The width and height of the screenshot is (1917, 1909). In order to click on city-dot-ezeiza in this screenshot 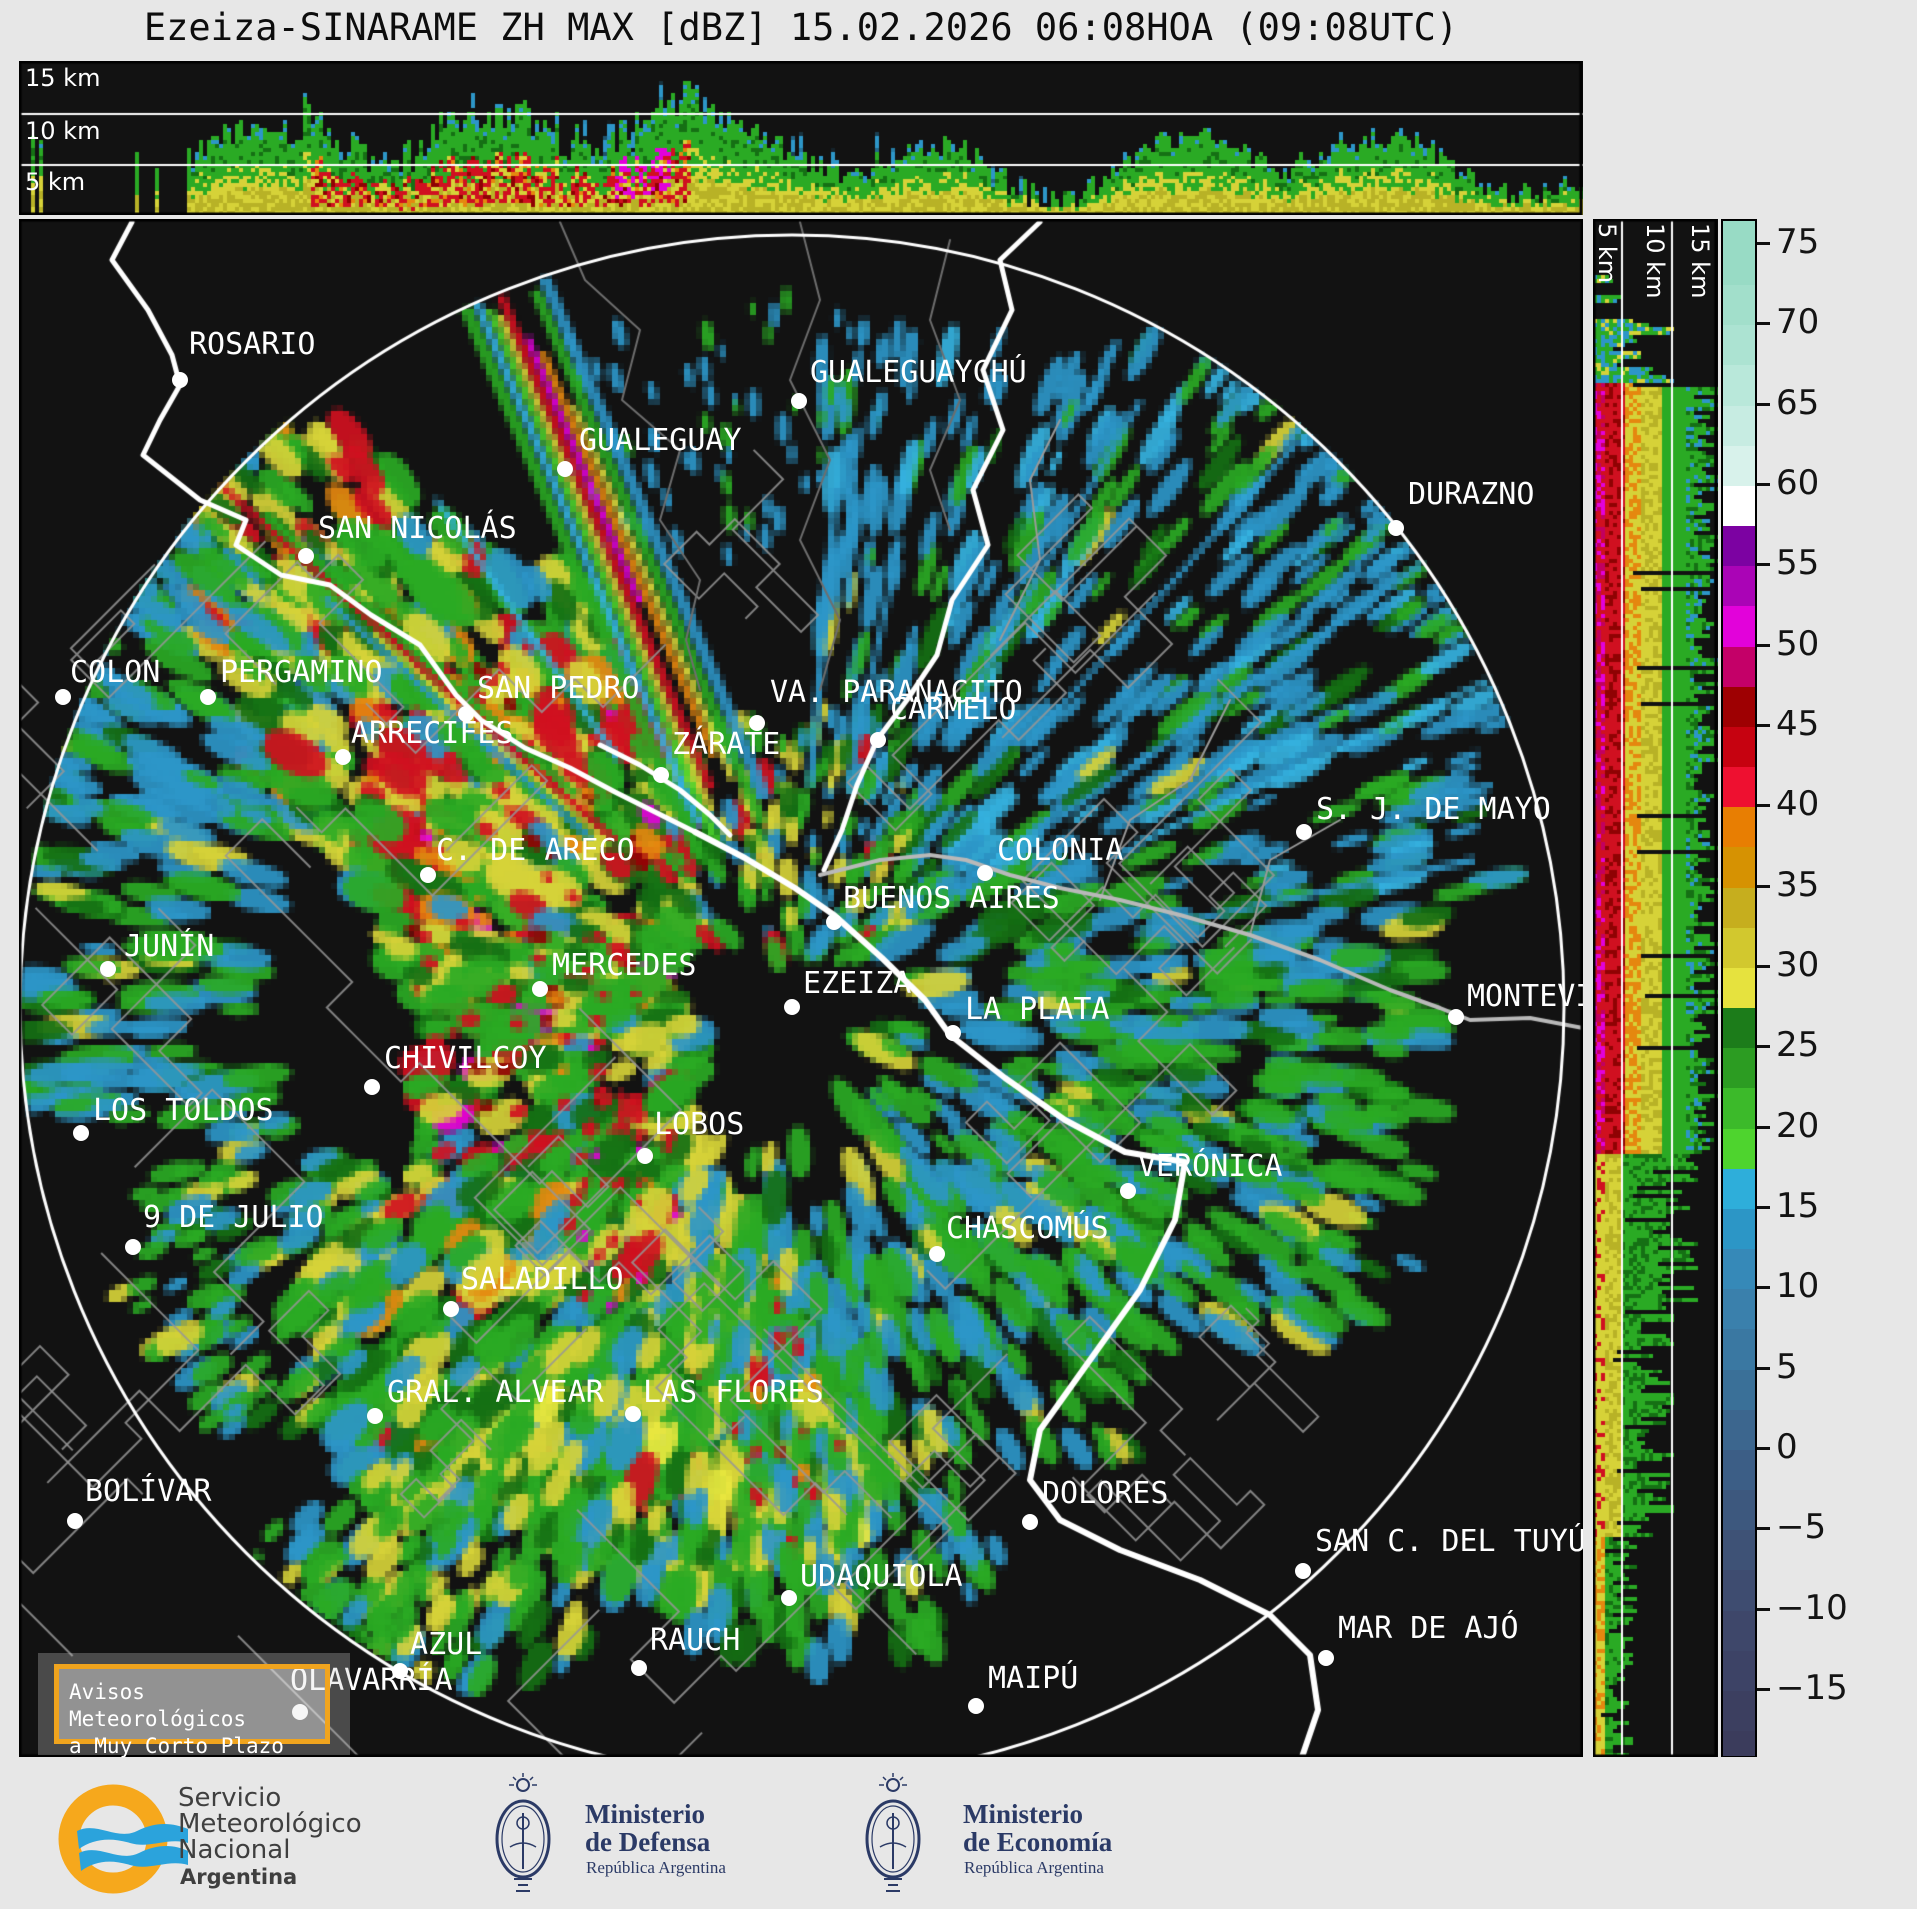, I will do `click(792, 1007)`.